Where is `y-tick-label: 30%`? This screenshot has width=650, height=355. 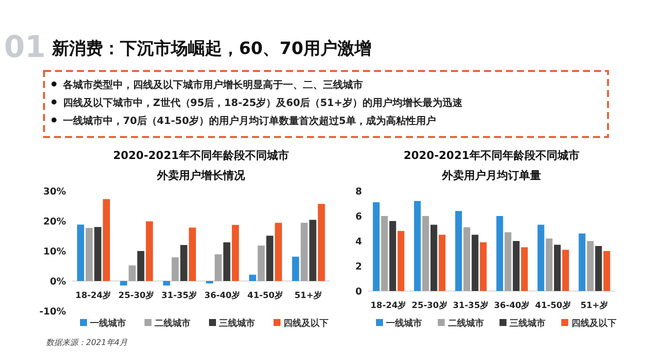 y-tick-label: 30% is located at coordinates (54, 192).